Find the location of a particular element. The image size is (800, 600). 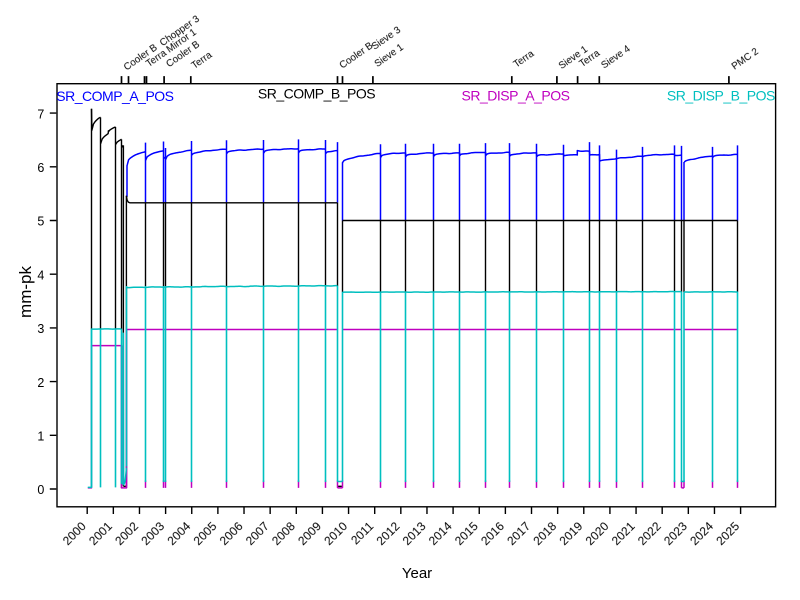

svg-text: 0 is located at coordinates (40, 490).